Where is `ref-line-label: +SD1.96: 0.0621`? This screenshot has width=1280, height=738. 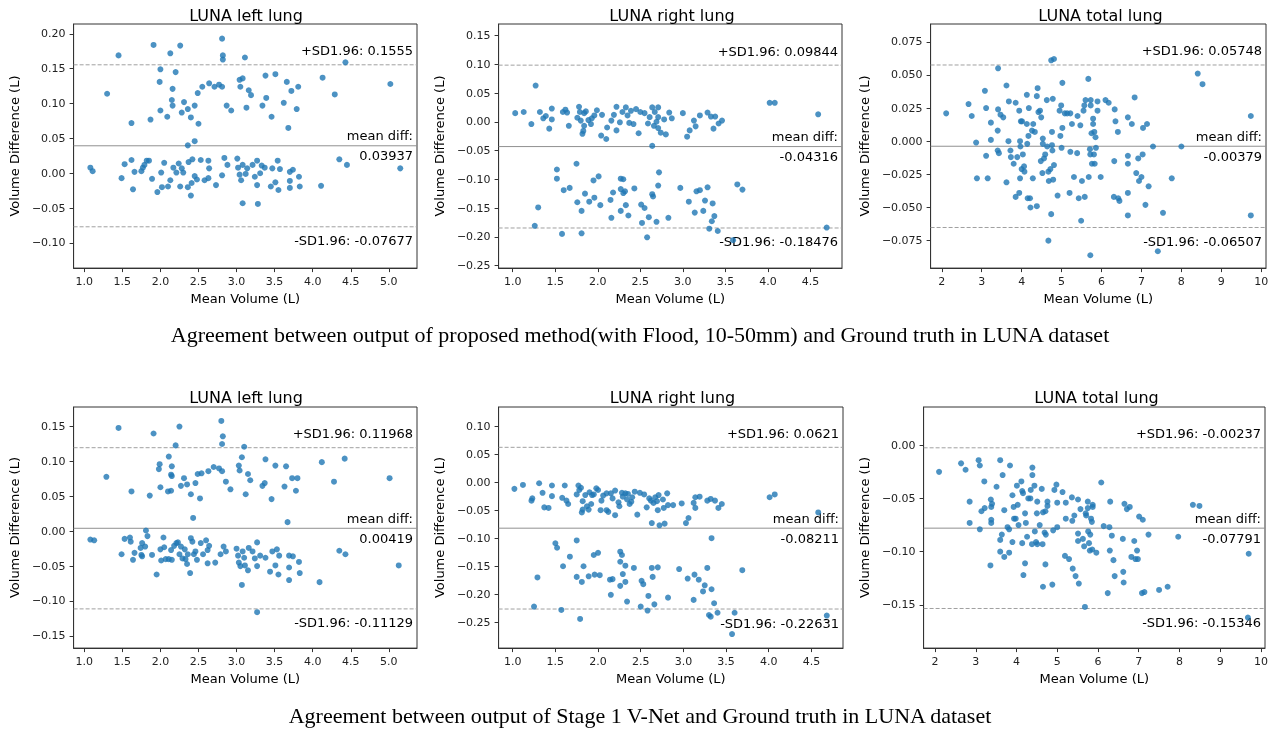
ref-line-label: +SD1.96: 0.0621 is located at coordinates (782, 433).